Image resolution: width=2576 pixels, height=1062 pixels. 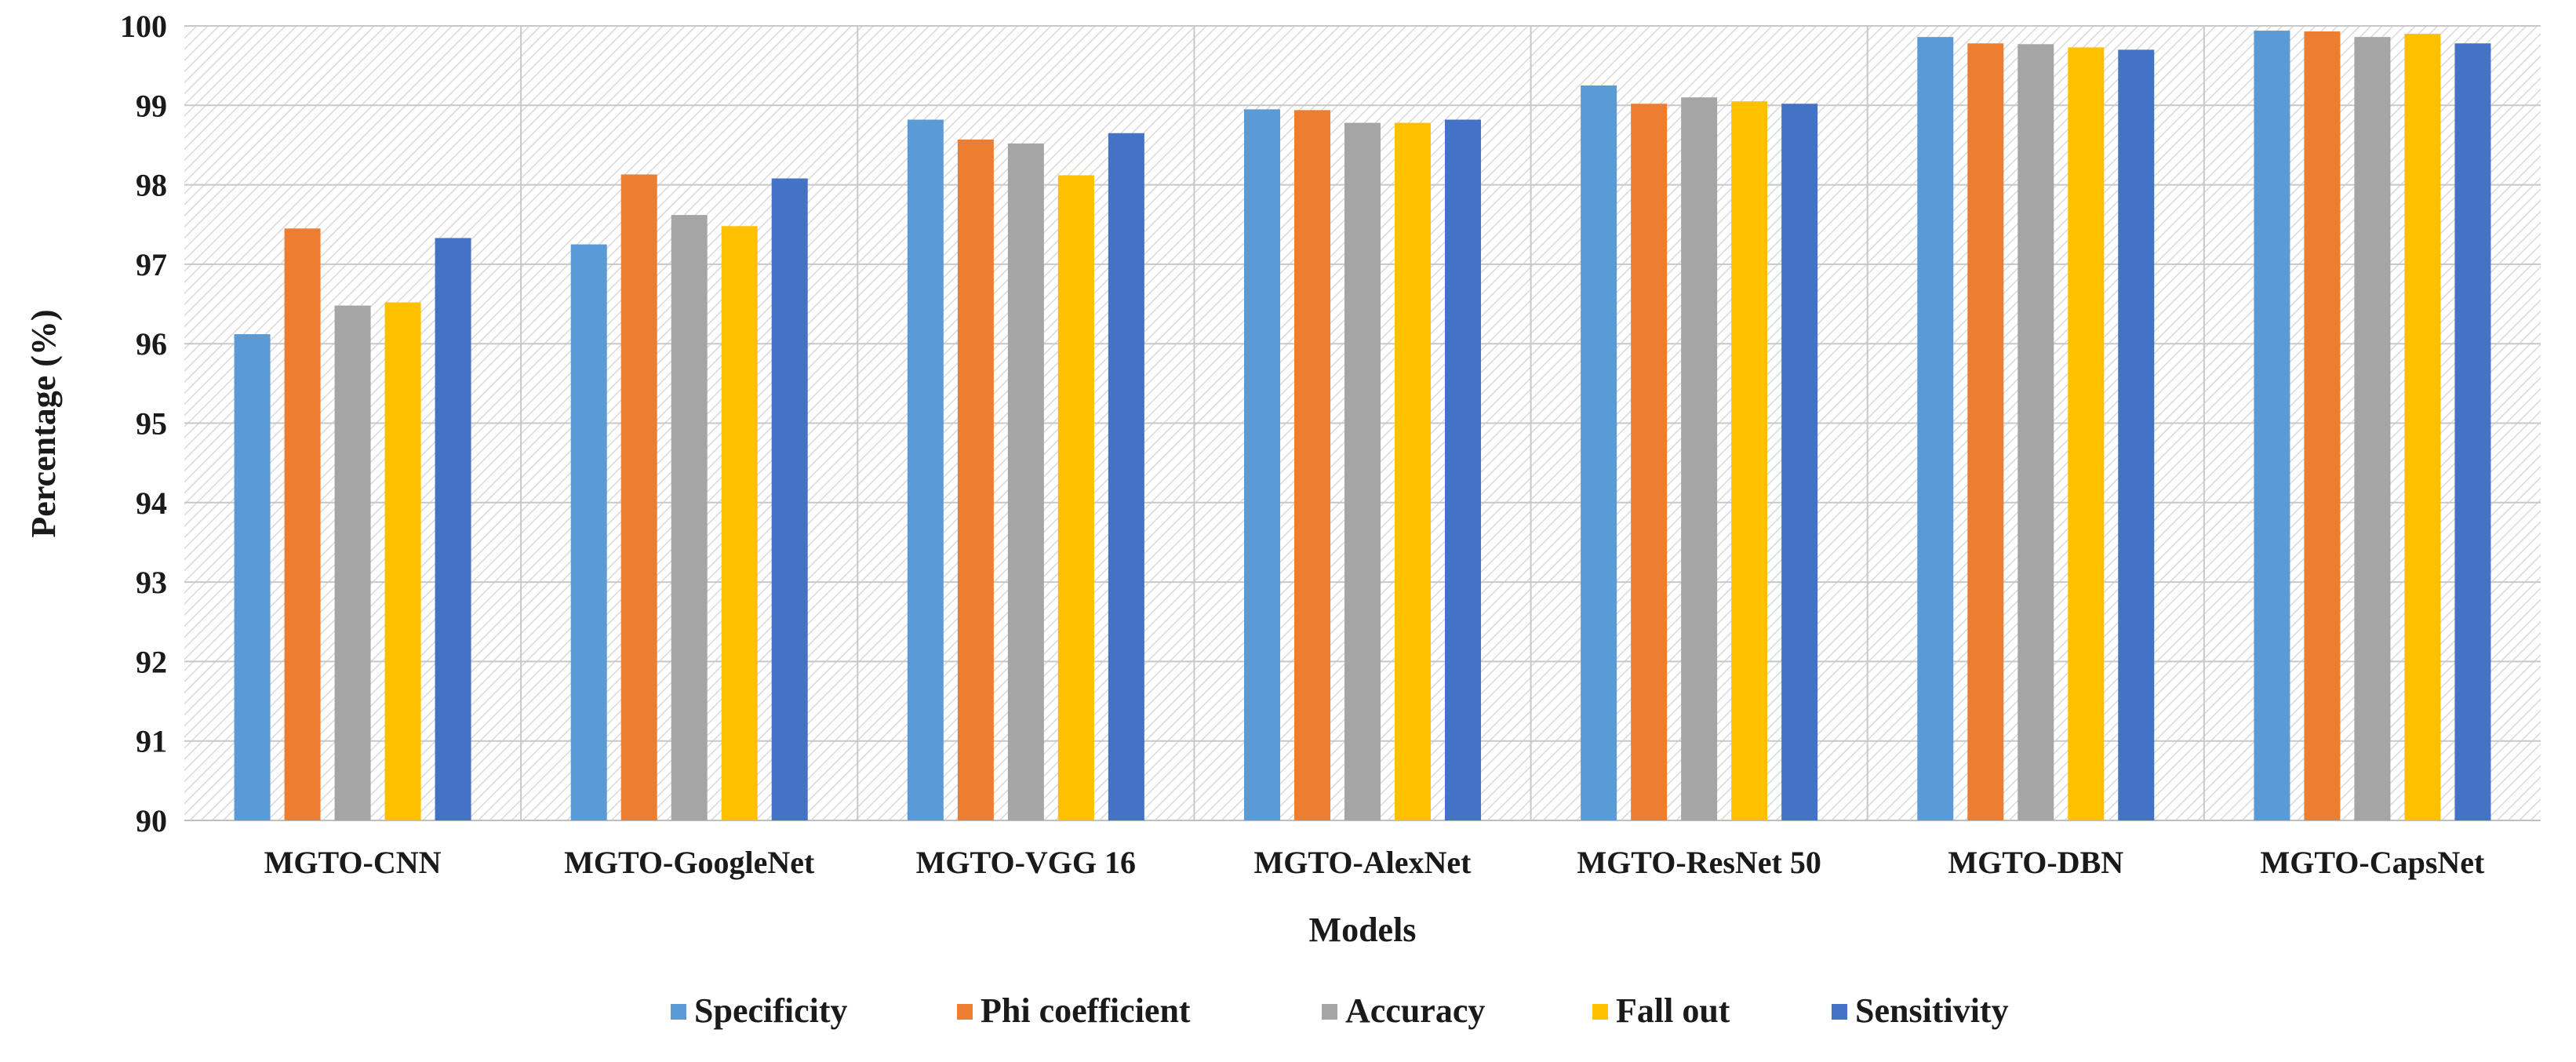 What do you see at coordinates (1363, 863) in the screenshot?
I see `x-tick-label: MGTO-AlexNet` at bounding box center [1363, 863].